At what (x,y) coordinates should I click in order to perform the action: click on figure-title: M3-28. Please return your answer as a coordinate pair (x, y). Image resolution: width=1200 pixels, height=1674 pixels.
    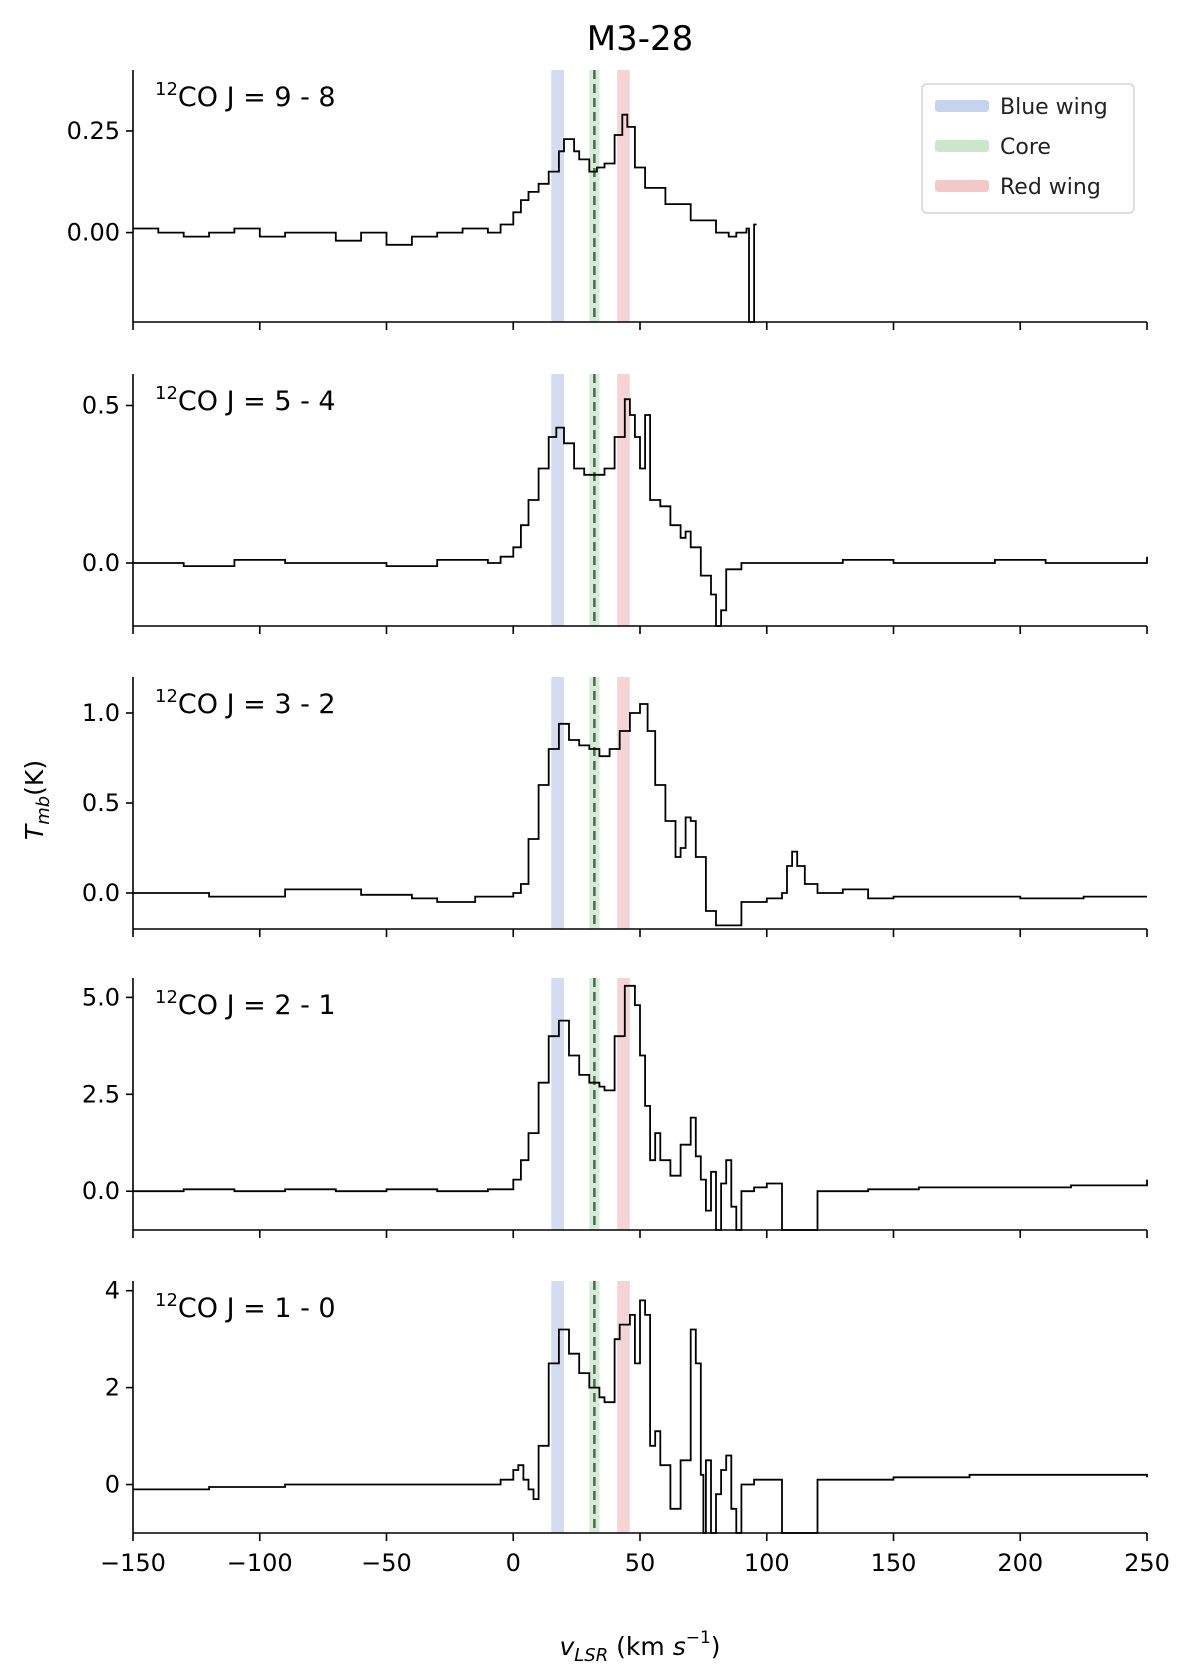
    Looking at the image, I should click on (640, 39).